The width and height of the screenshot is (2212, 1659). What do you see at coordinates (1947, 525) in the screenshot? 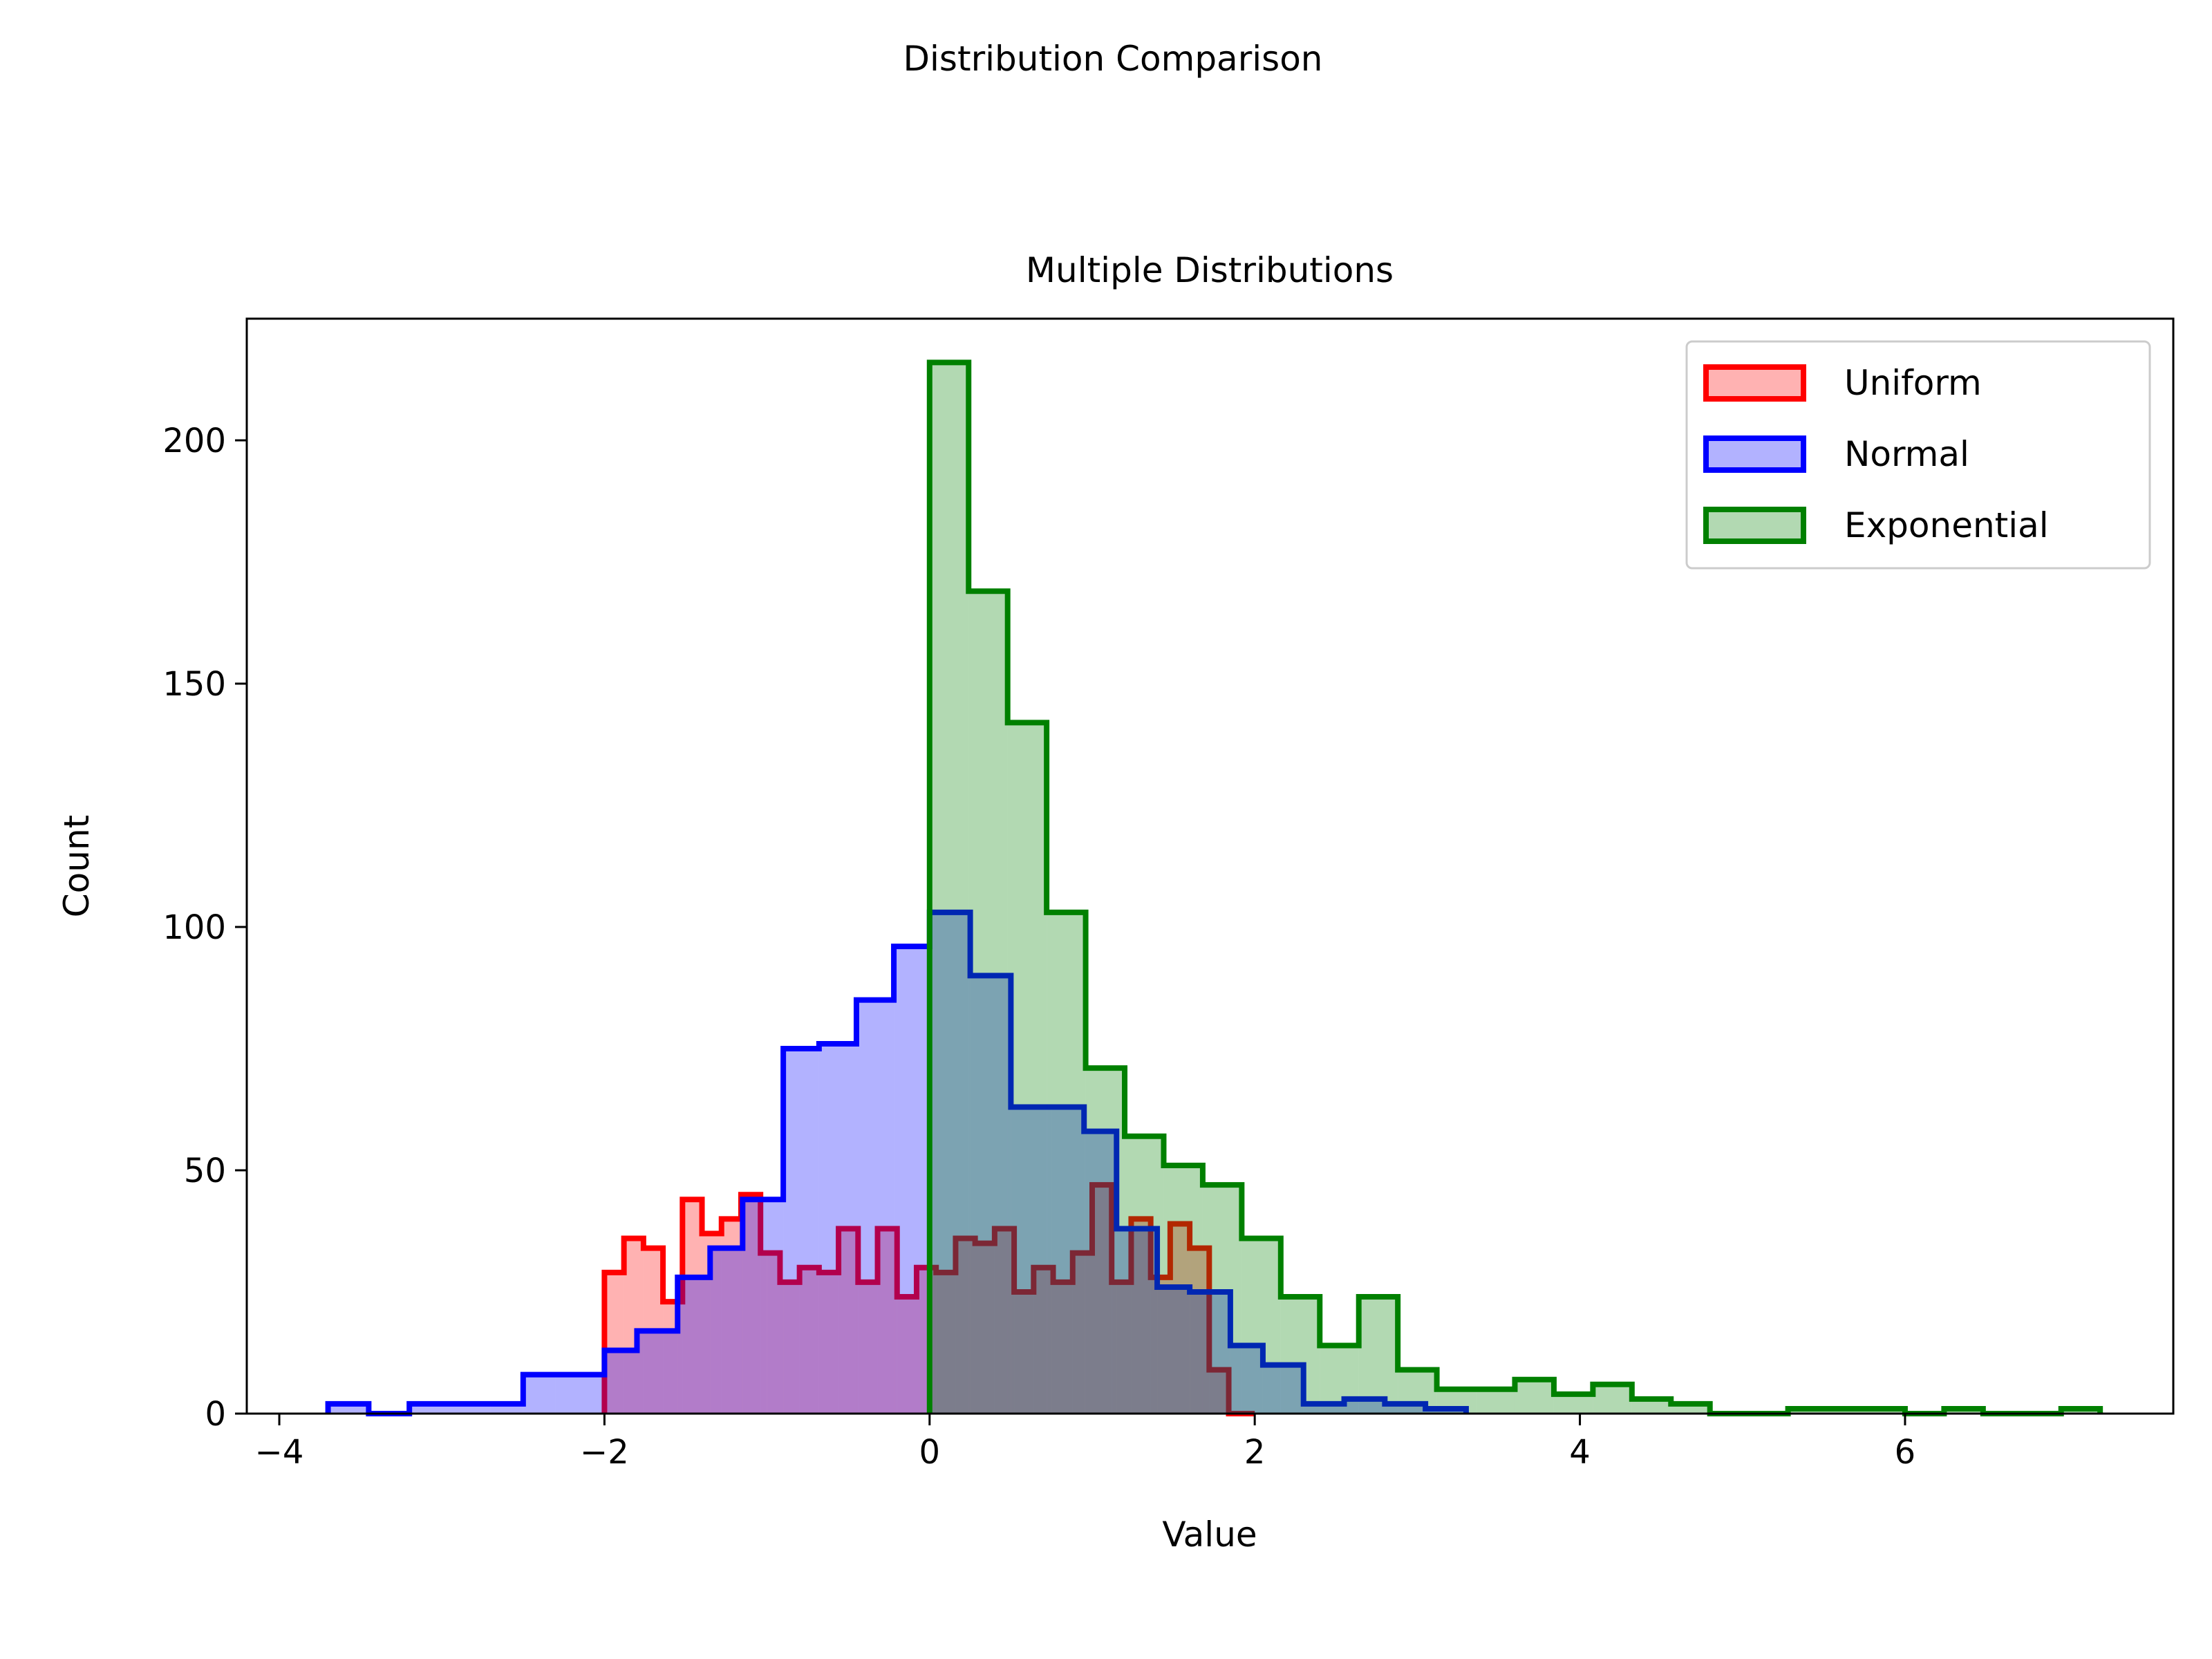
I see `legend-label: Exponential` at bounding box center [1947, 525].